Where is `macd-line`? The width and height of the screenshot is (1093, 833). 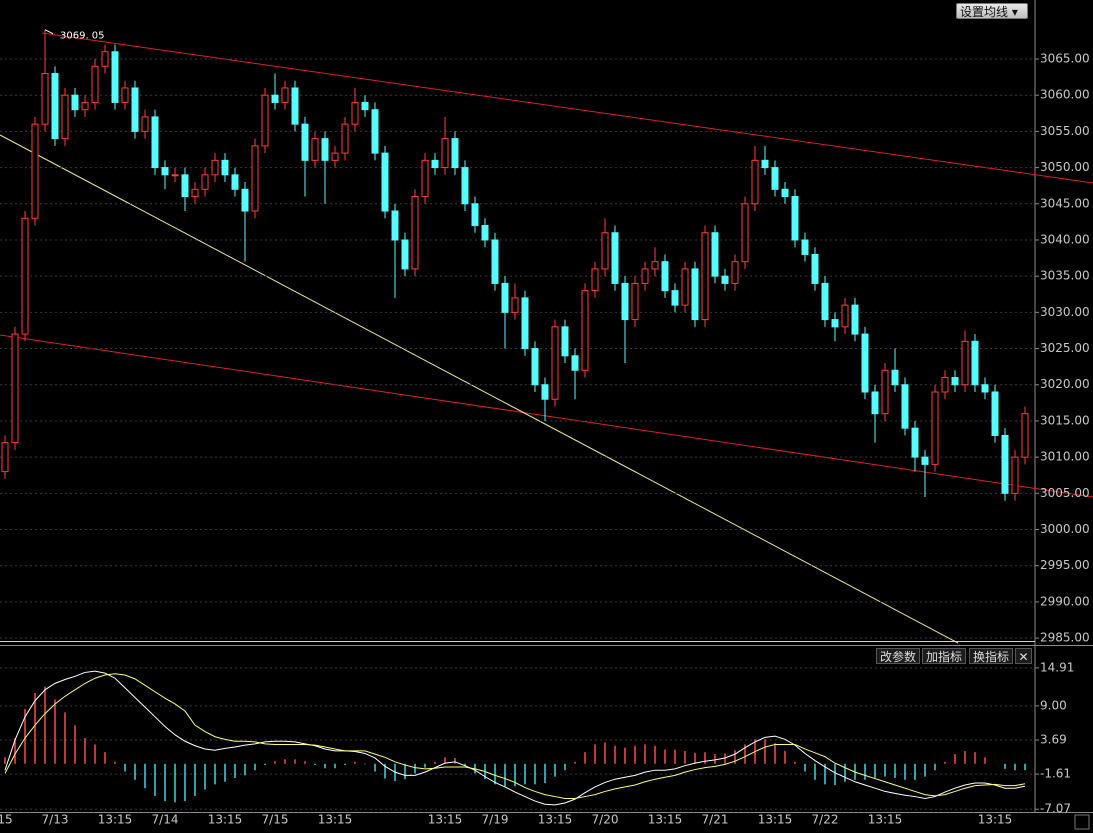 macd-line is located at coordinates (515, 736).